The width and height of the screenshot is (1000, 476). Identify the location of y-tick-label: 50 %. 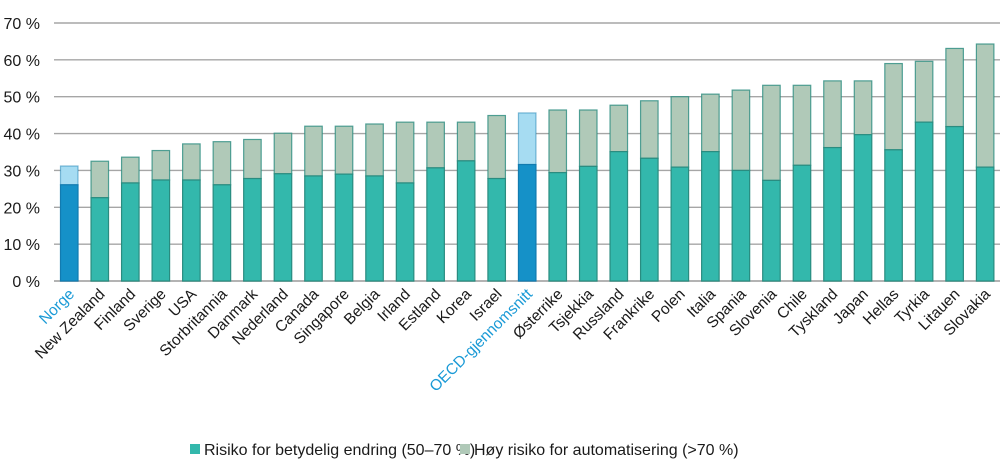
(22, 98).